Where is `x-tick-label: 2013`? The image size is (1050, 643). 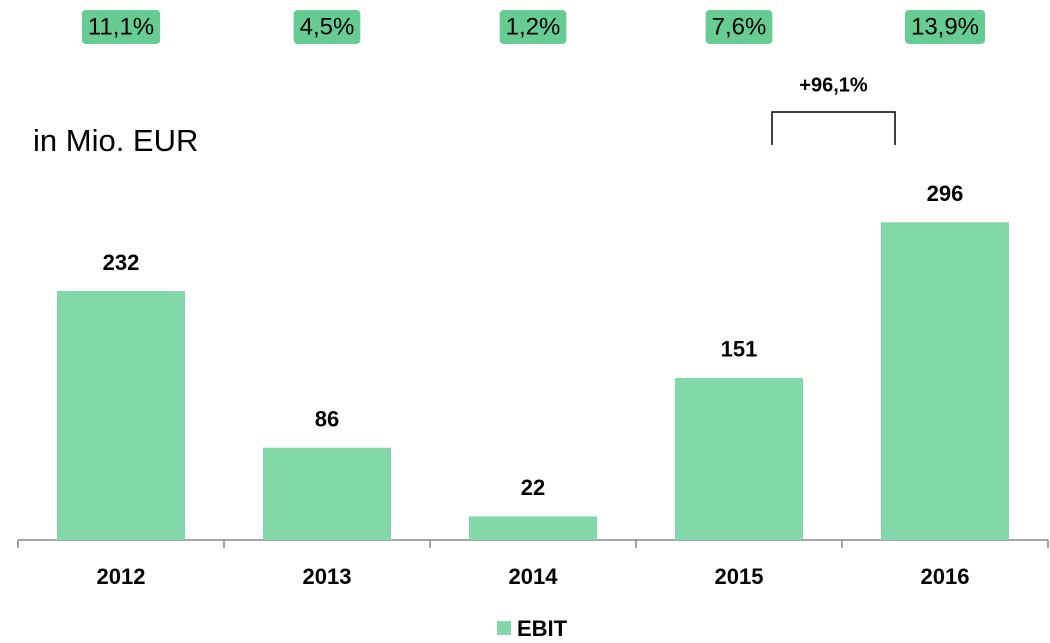 x-tick-label: 2013 is located at coordinates (327, 576).